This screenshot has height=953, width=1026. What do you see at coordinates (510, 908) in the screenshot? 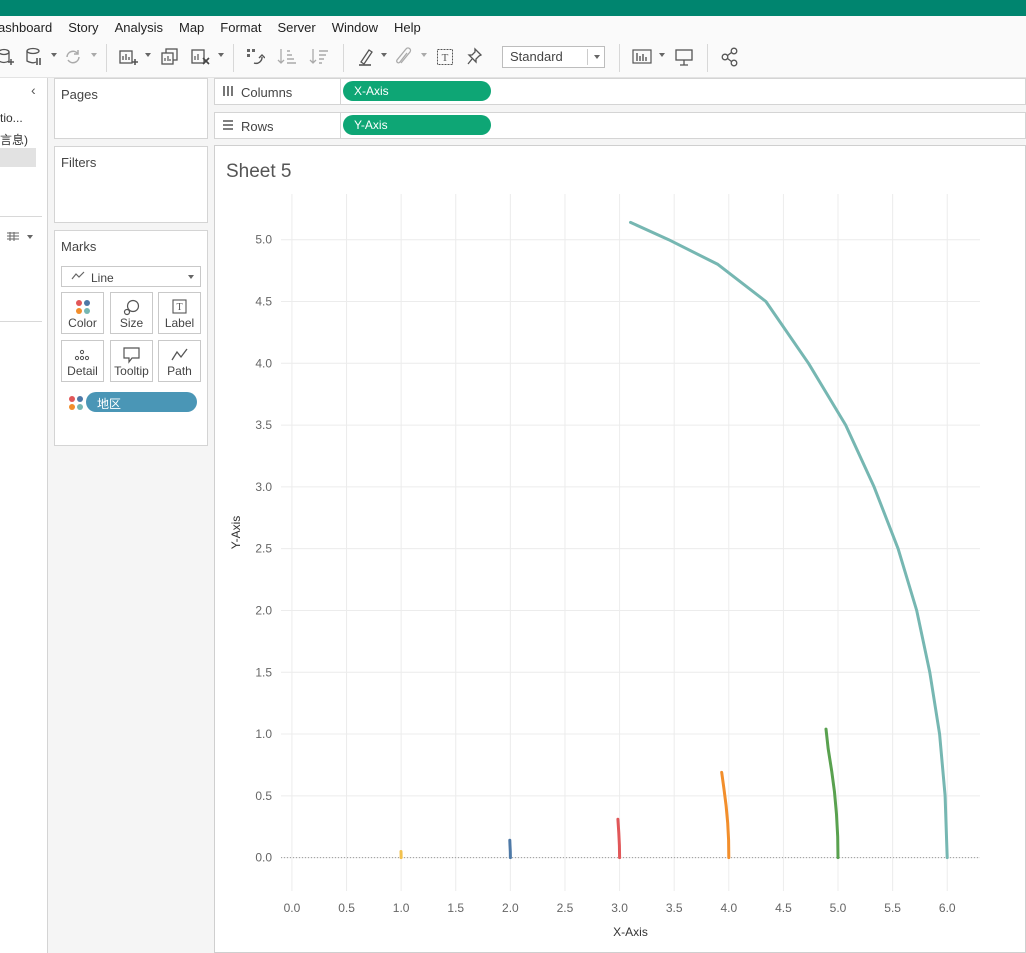
I see `x-tick-label: 2.0` at bounding box center [510, 908].